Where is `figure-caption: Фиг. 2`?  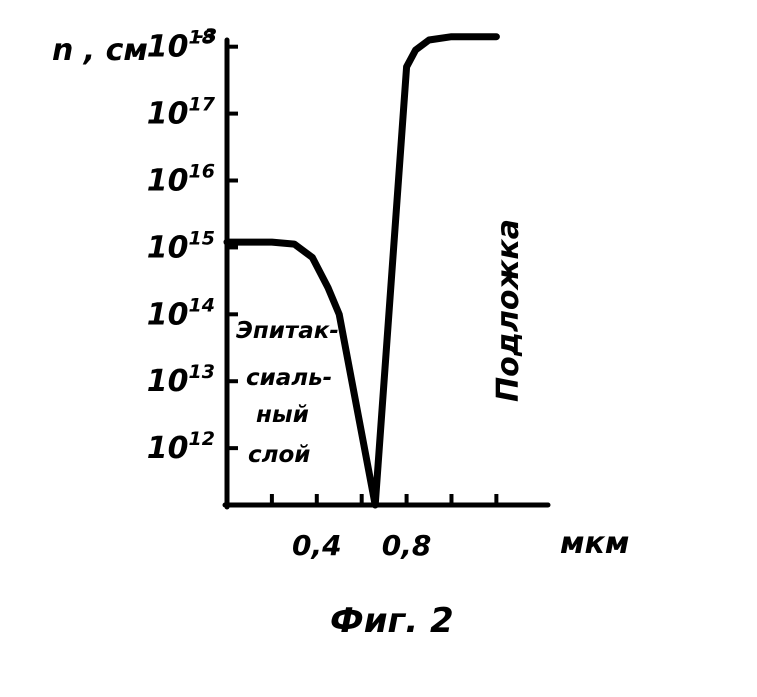
figure-caption: Фиг. 2 is located at coordinates (392, 621).